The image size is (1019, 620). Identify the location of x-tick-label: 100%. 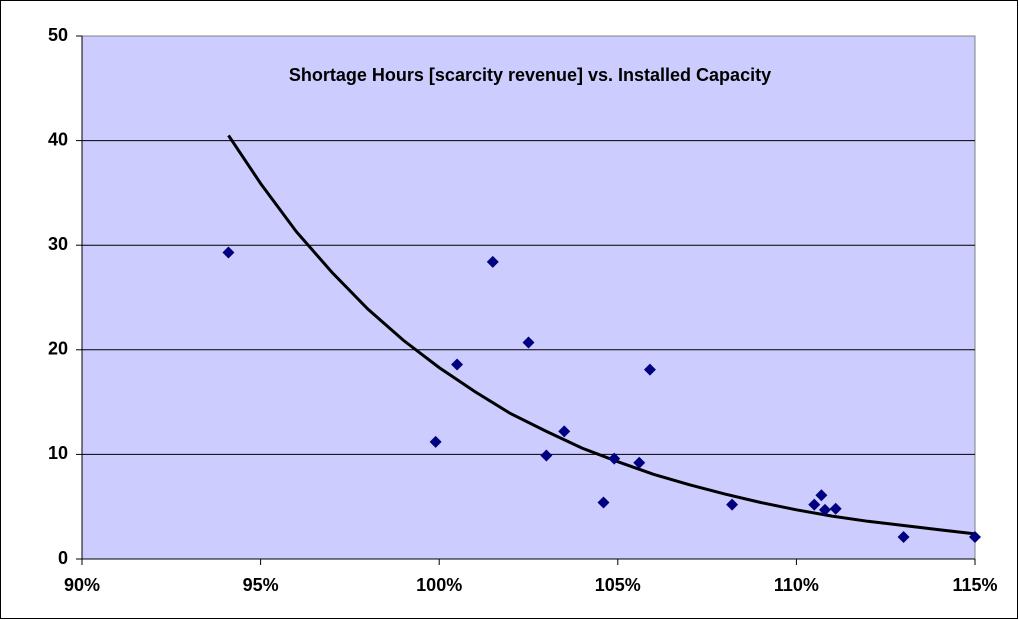
(439, 585).